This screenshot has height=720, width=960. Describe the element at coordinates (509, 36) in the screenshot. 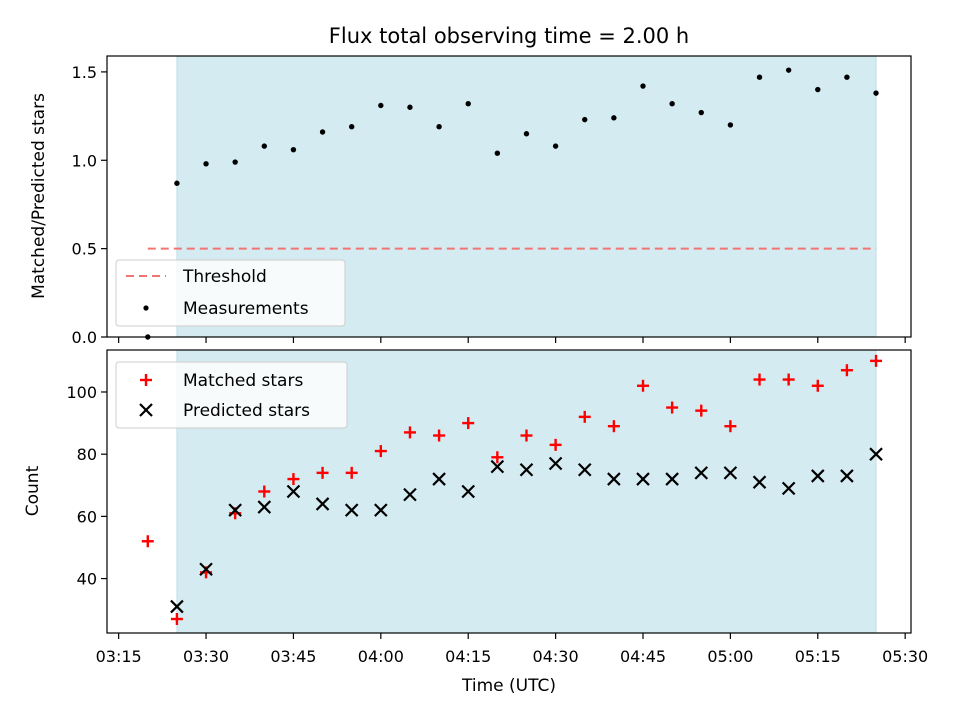

I see `chart-title: Flux total observing time = 2.00 h` at that location.